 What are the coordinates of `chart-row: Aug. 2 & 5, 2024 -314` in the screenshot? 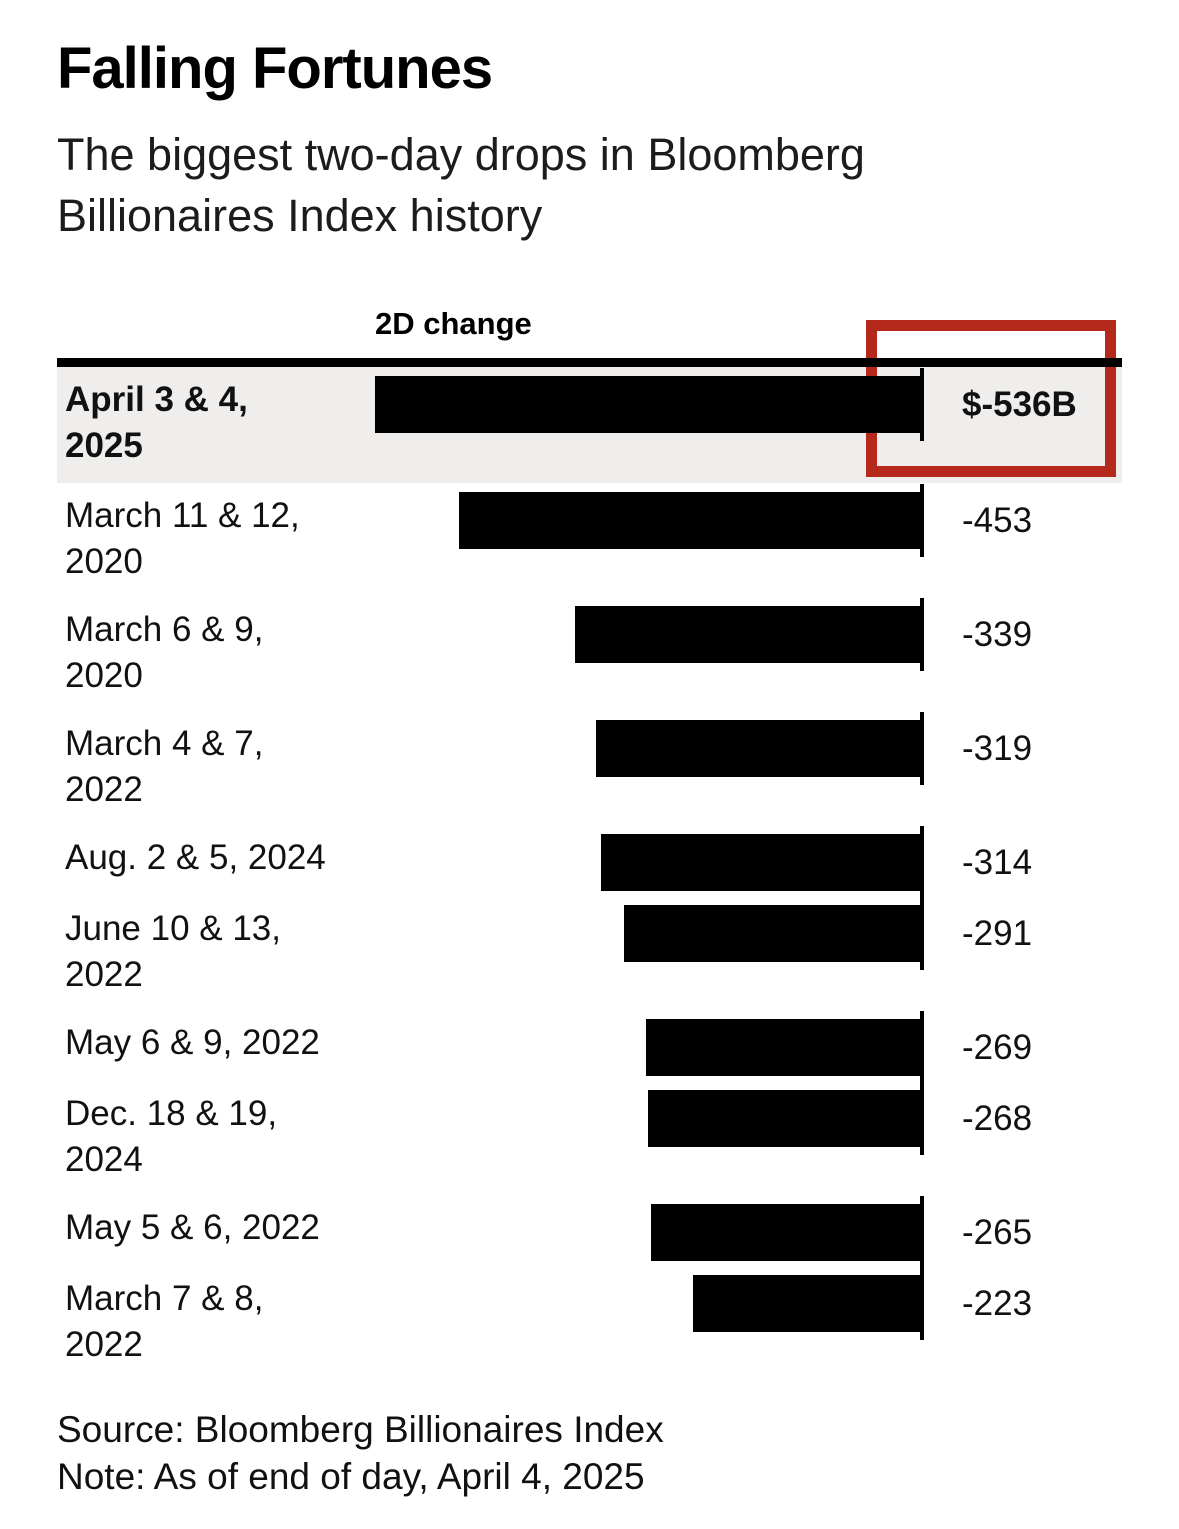 It's located at (589, 862).